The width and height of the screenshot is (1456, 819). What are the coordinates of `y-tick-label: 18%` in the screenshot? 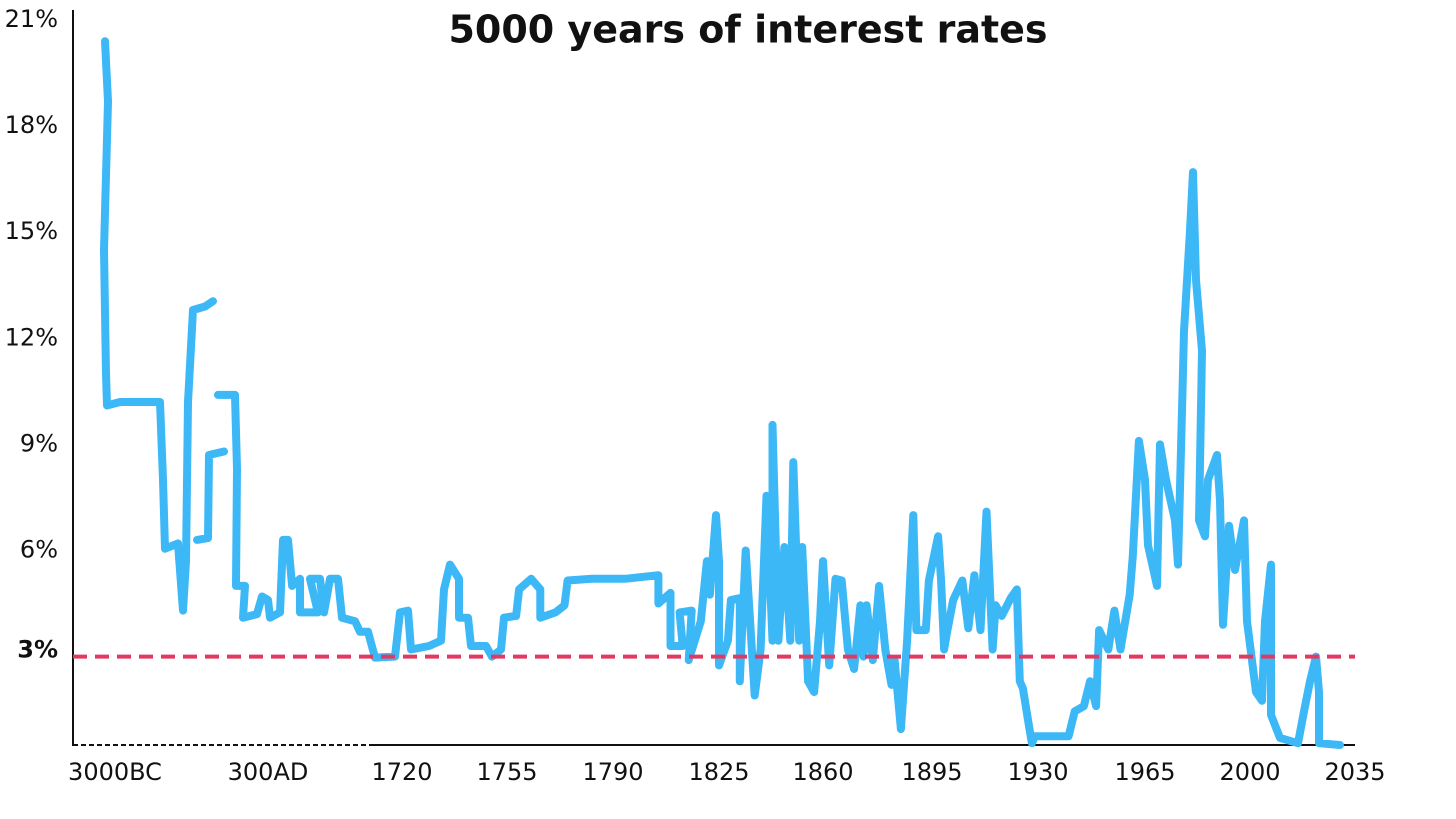 It's located at (31, 125).